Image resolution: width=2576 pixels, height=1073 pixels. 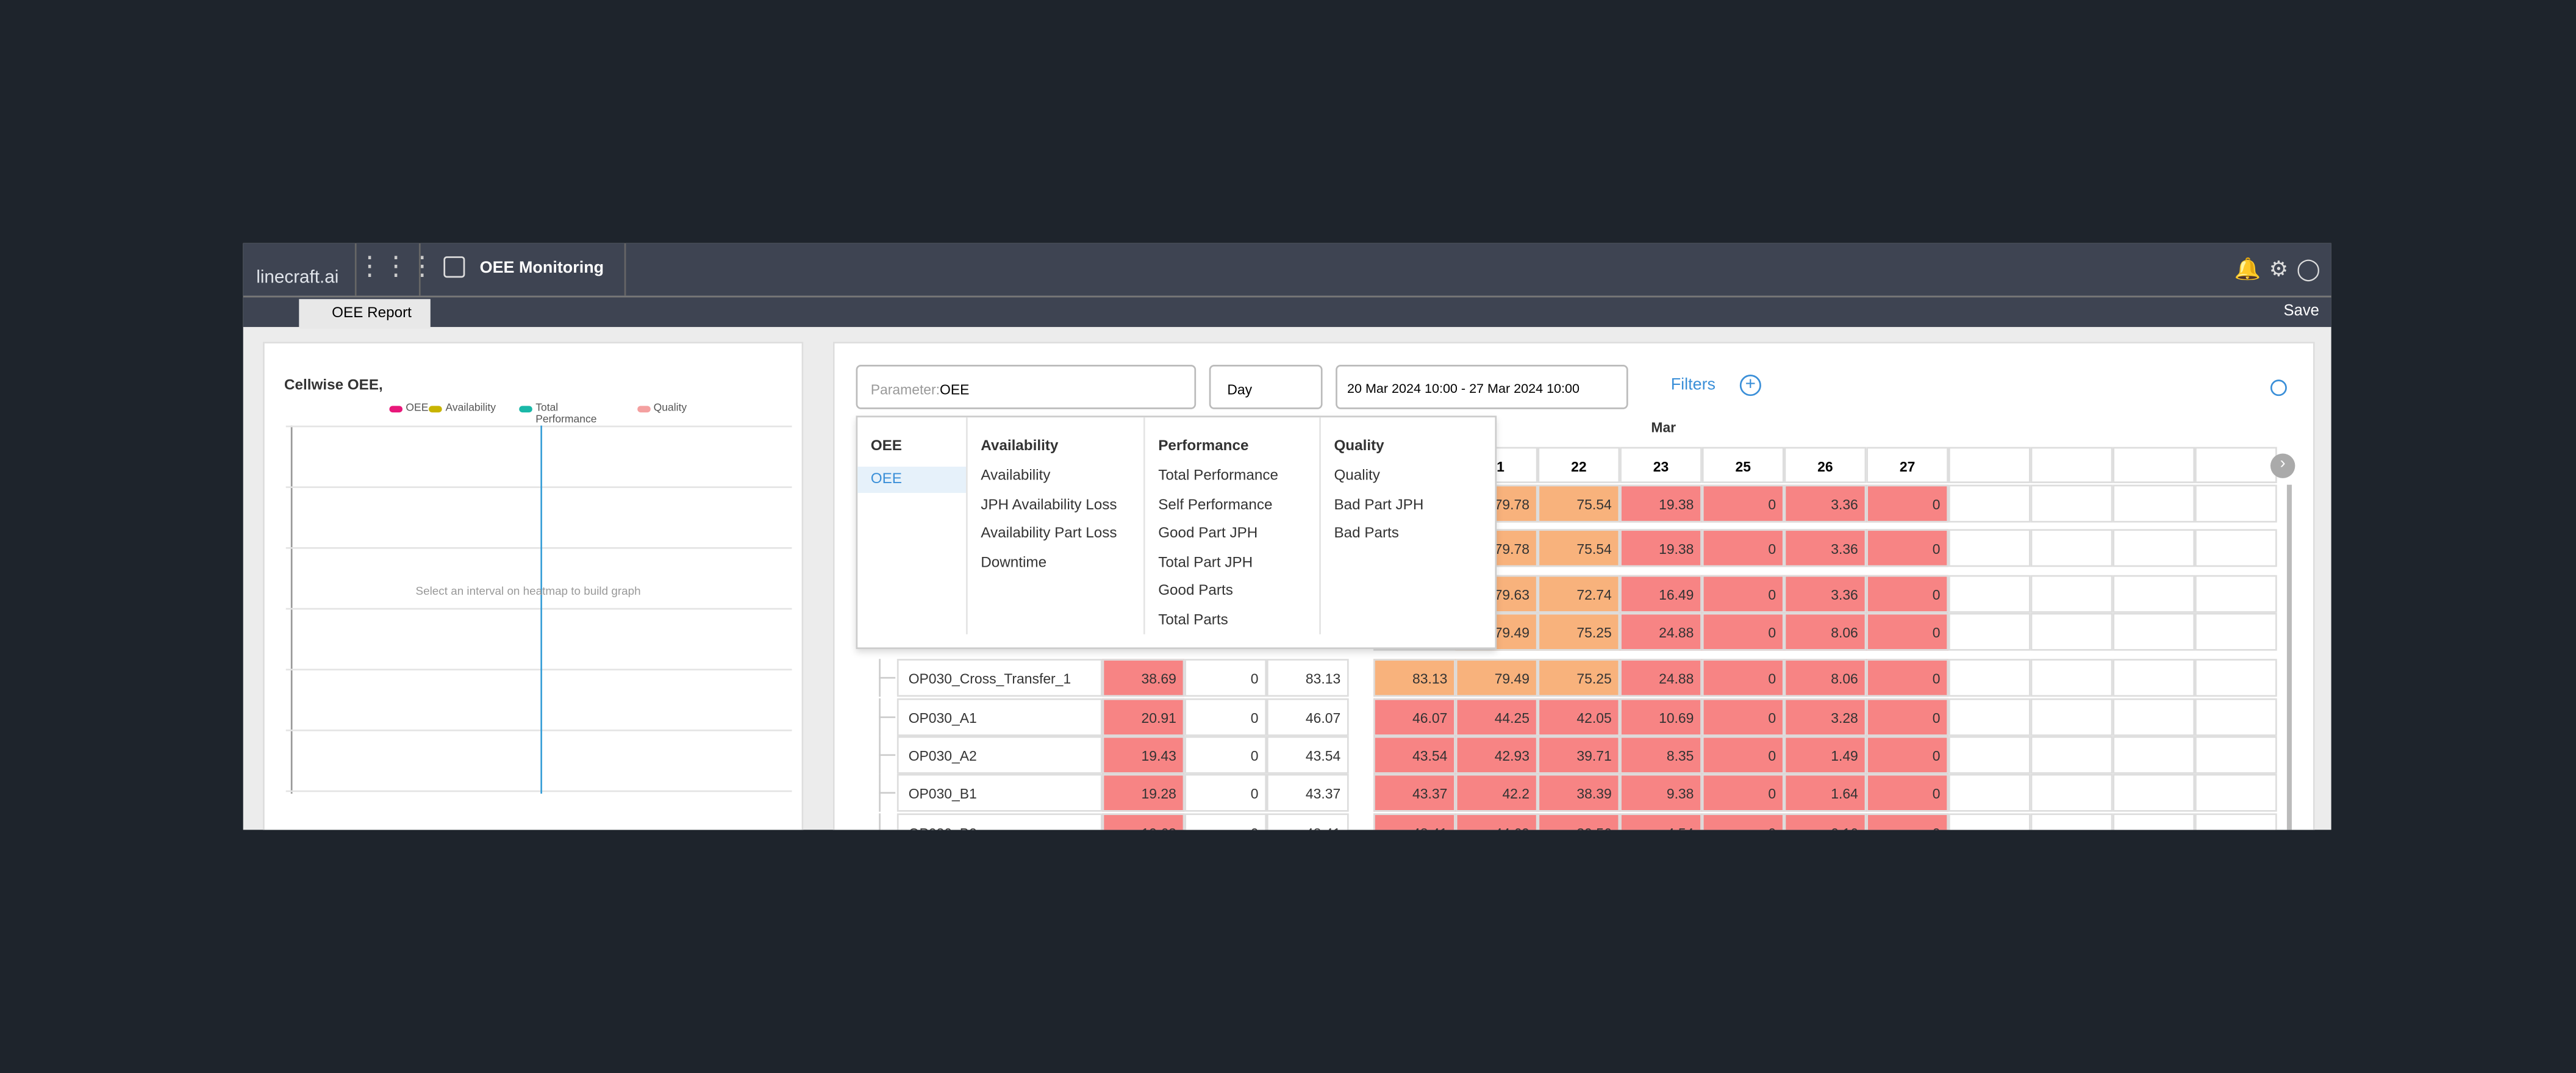 I want to click on tab: OEE Report, so click(x=365, y=314).